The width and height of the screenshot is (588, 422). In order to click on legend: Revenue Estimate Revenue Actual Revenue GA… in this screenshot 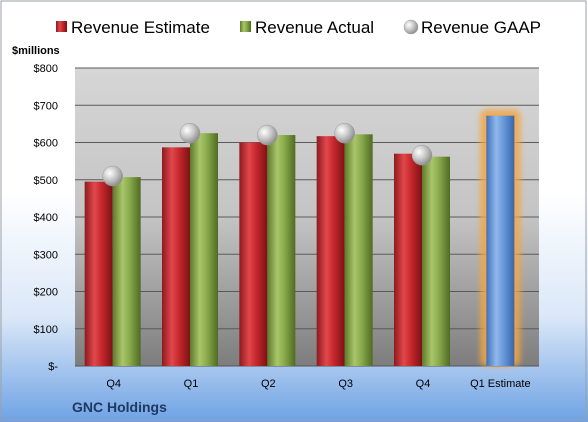, I will do `click(298, 27)`.